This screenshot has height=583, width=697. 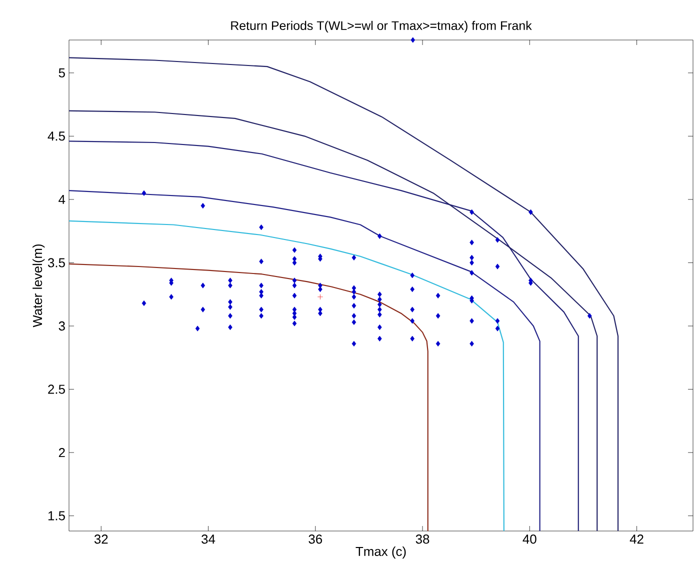 What do you see at coordinates (61, 453) in the screenshot?
I see `y-tick-label: 2` at bounding box center [61, 453].